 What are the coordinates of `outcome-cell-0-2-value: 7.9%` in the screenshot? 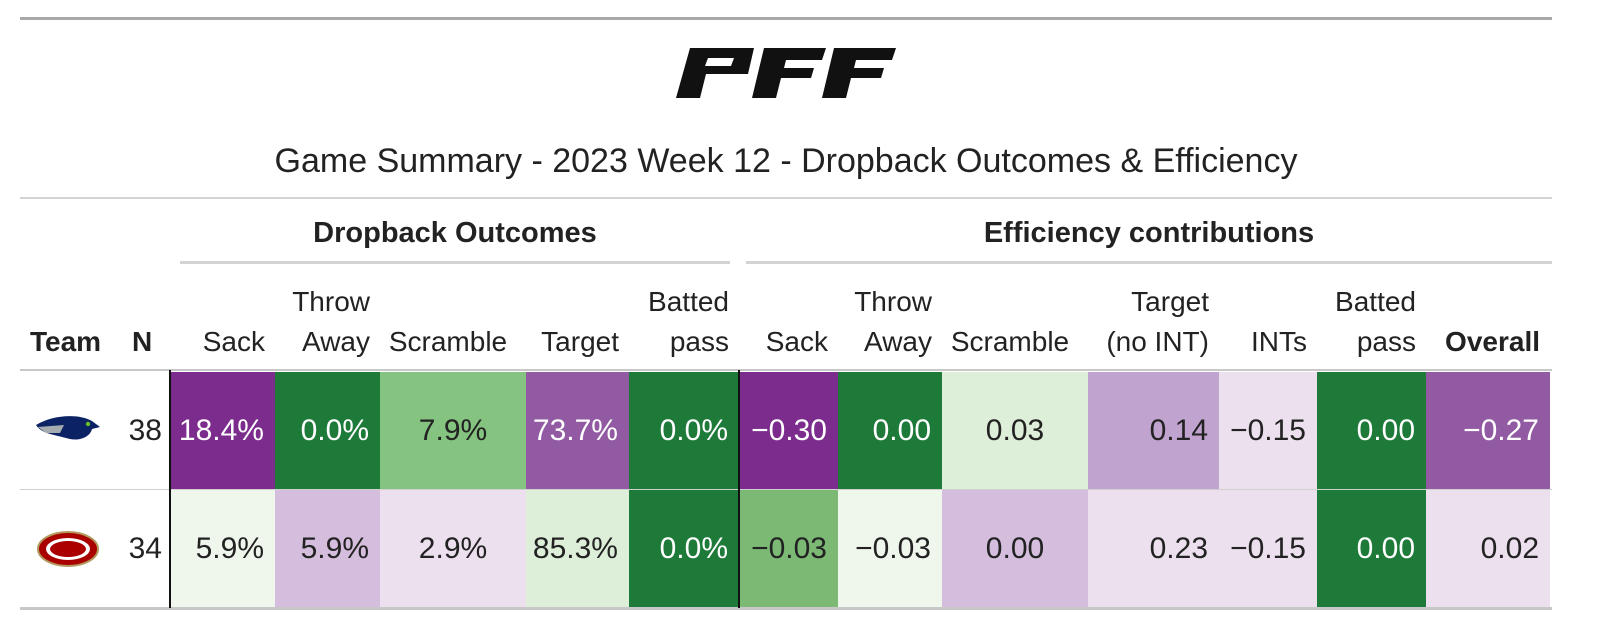 It's located at (453, 430).